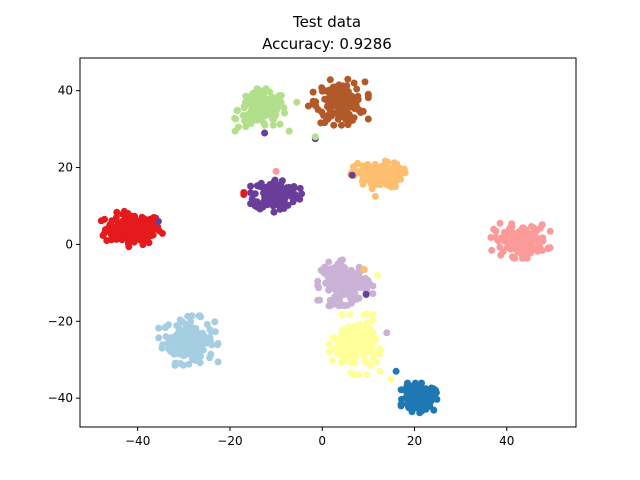 This screenshot has width=640, height=480. Describe the element at coordinates (326, 22) in the screenshot. I see `chart-title: Test data` at that location.